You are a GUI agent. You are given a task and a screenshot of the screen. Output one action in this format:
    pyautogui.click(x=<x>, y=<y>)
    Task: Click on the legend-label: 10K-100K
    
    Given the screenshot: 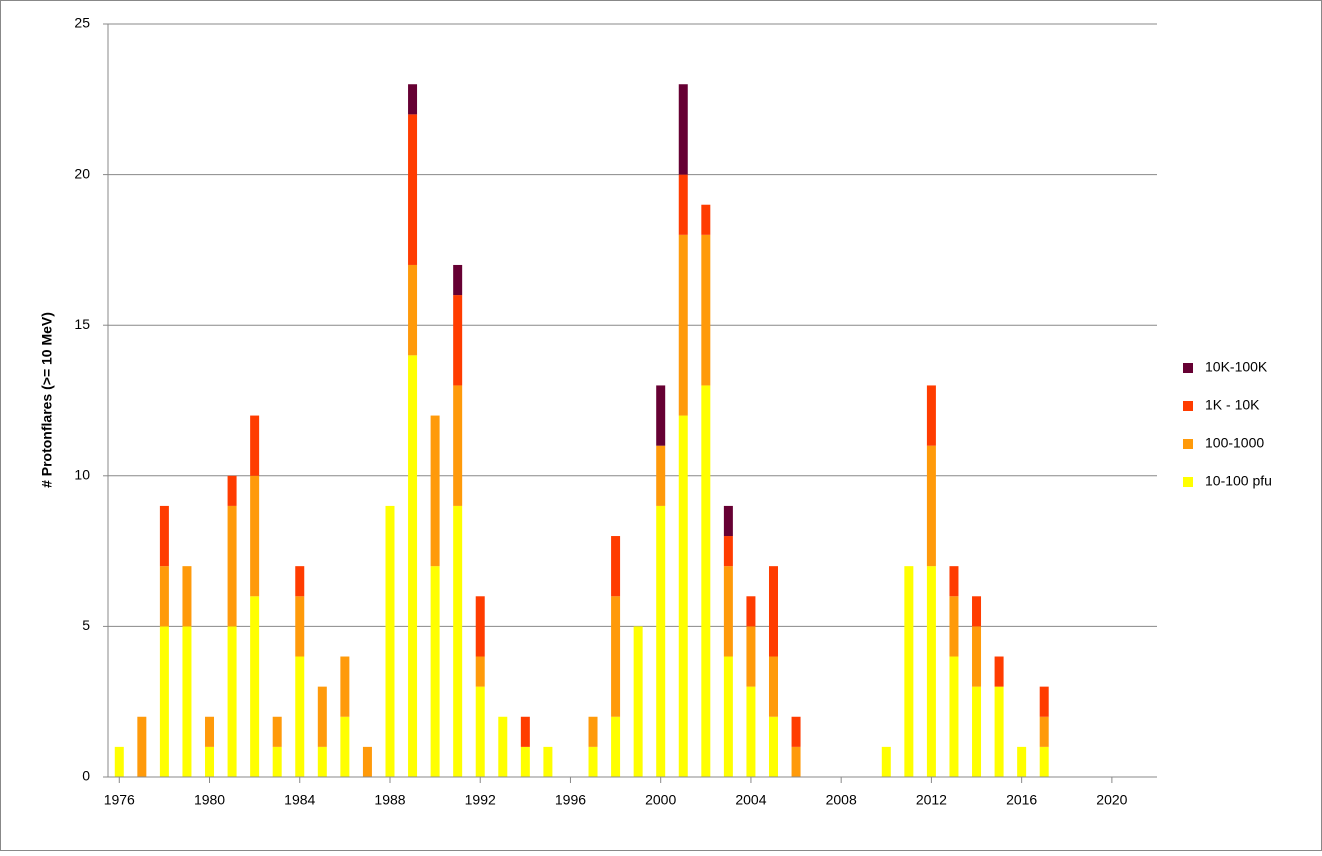 What is the action you would take?
    pyautogui.click(x=1236, y=367)
    